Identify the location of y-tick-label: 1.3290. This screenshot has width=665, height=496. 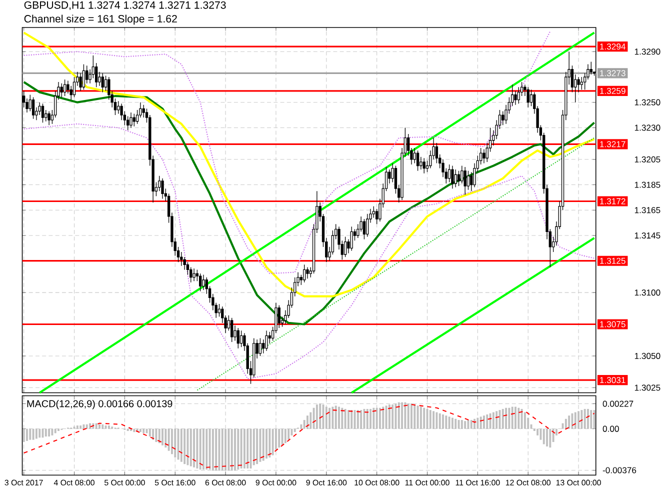
(647, 51).